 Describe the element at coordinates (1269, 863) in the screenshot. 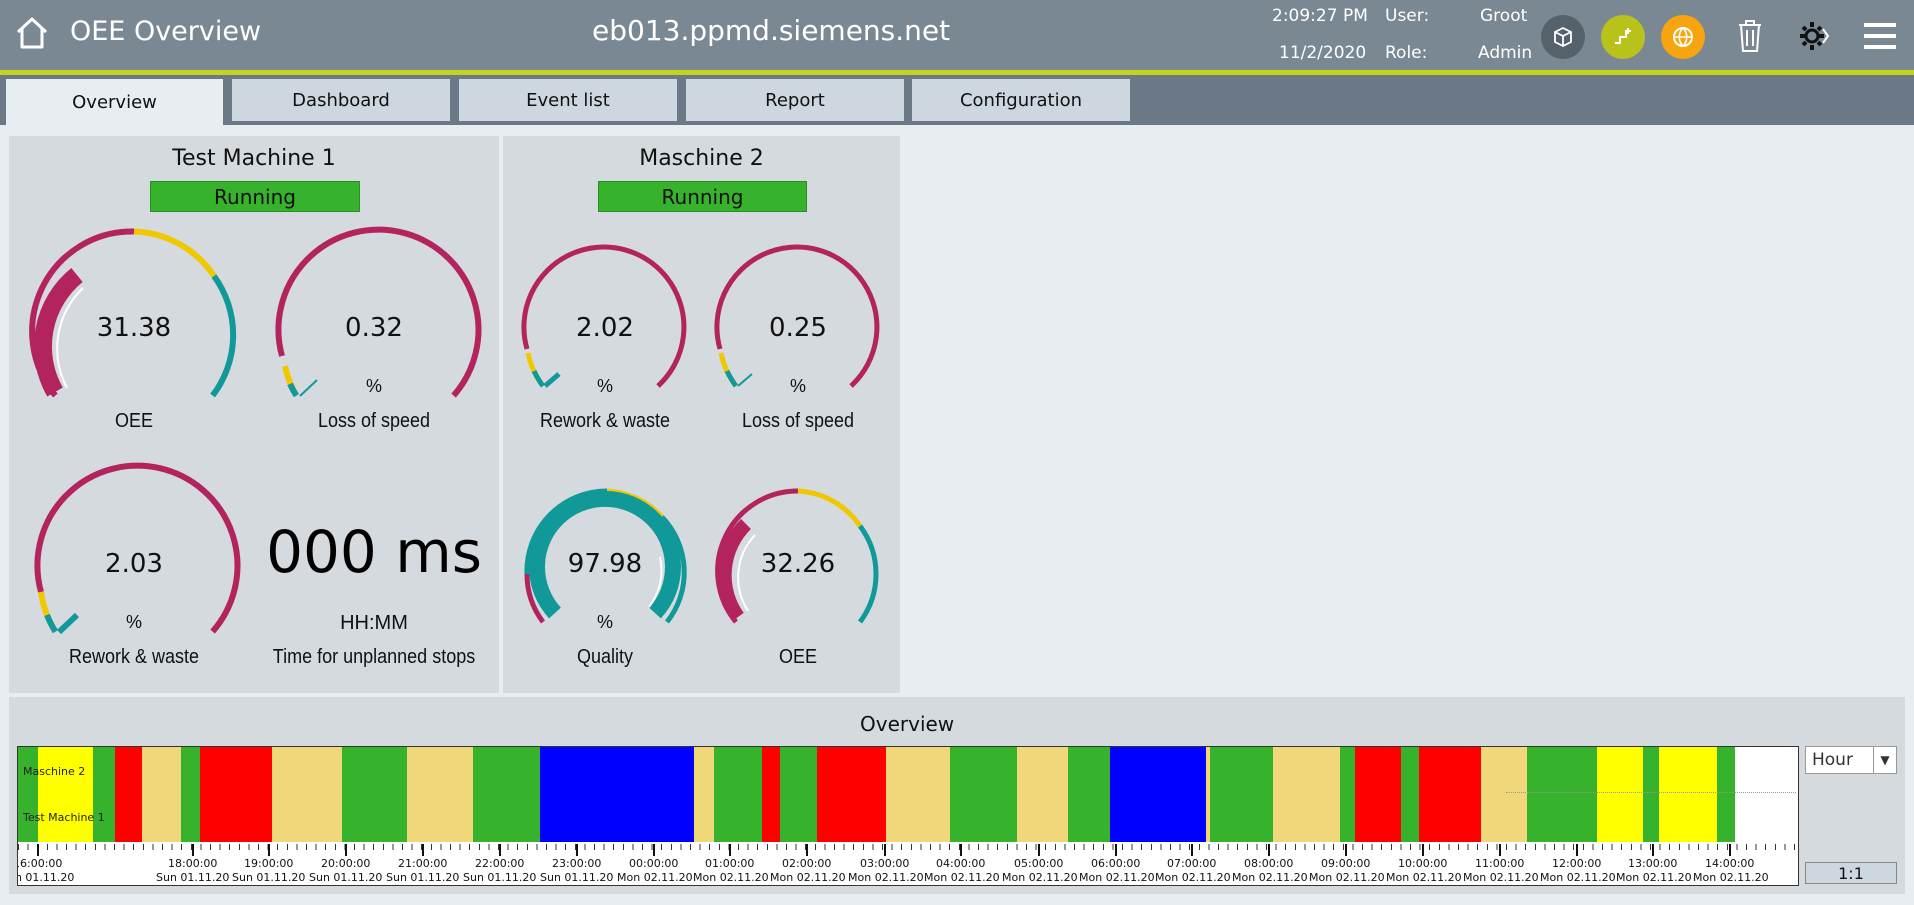

I see `timeline-tick-time: 08:00:00` at that location.